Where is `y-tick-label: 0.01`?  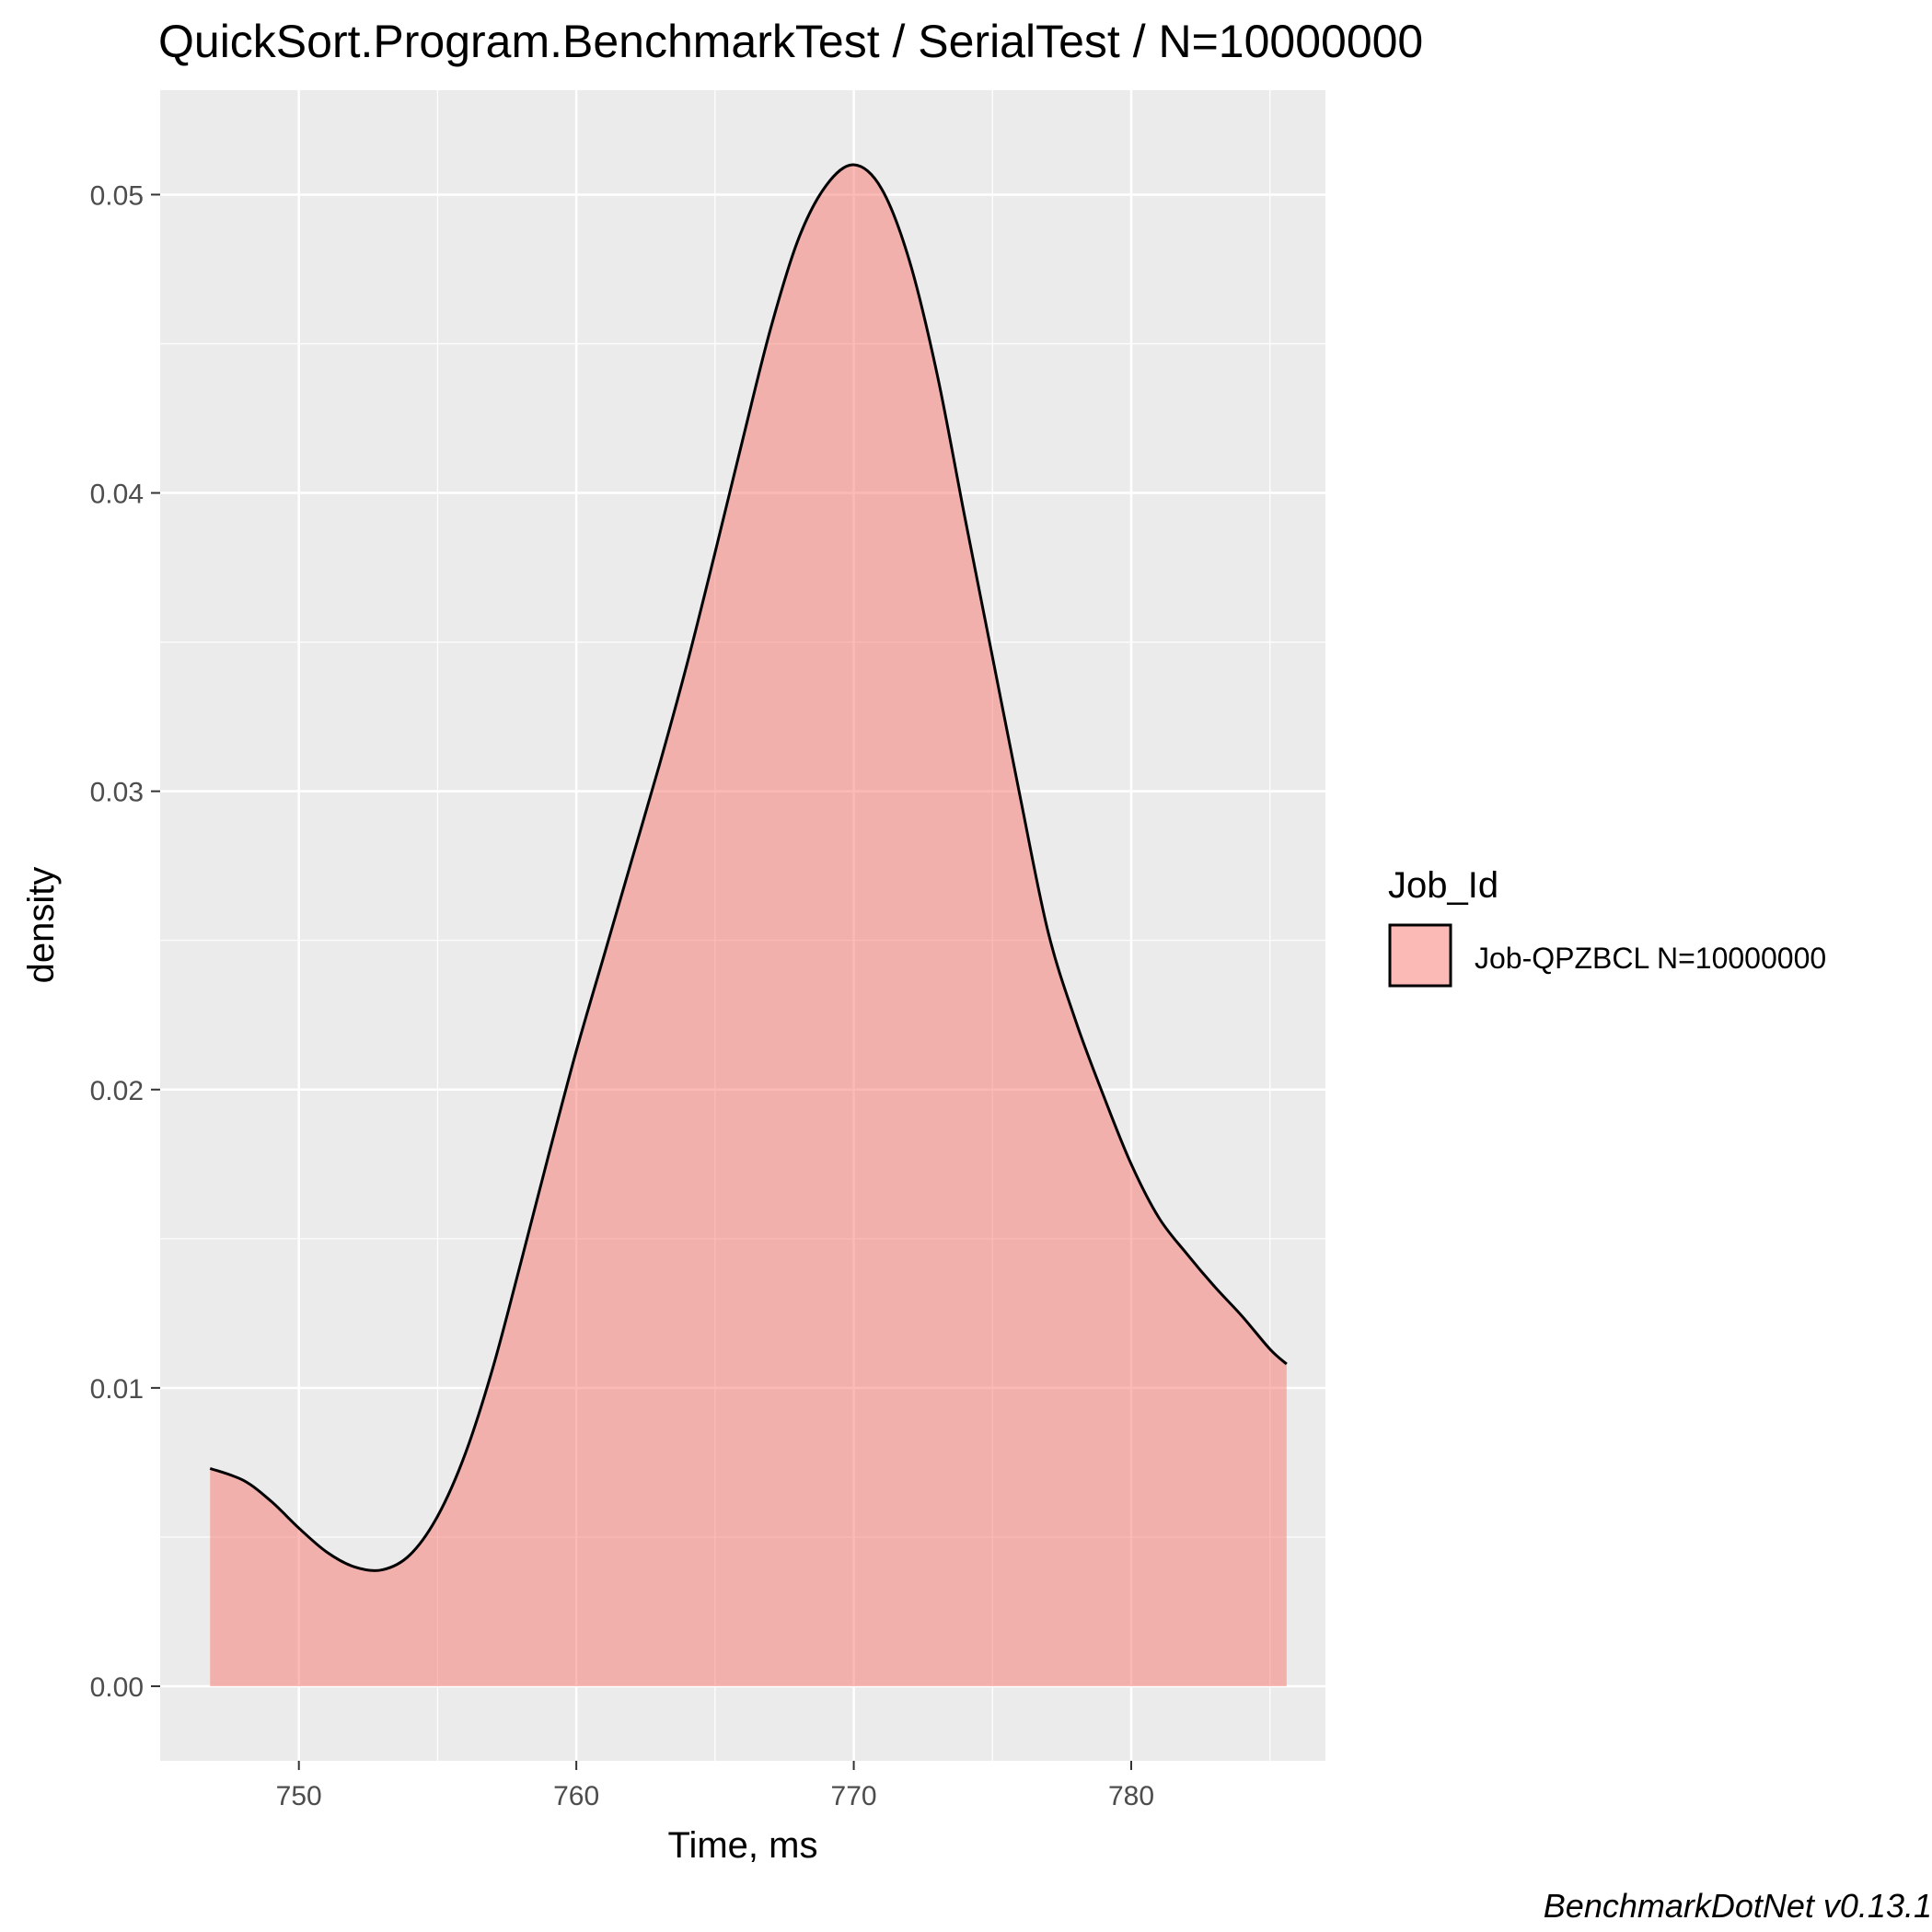 y-tick-label: 0.01 is located at coordinates (117, 1390).